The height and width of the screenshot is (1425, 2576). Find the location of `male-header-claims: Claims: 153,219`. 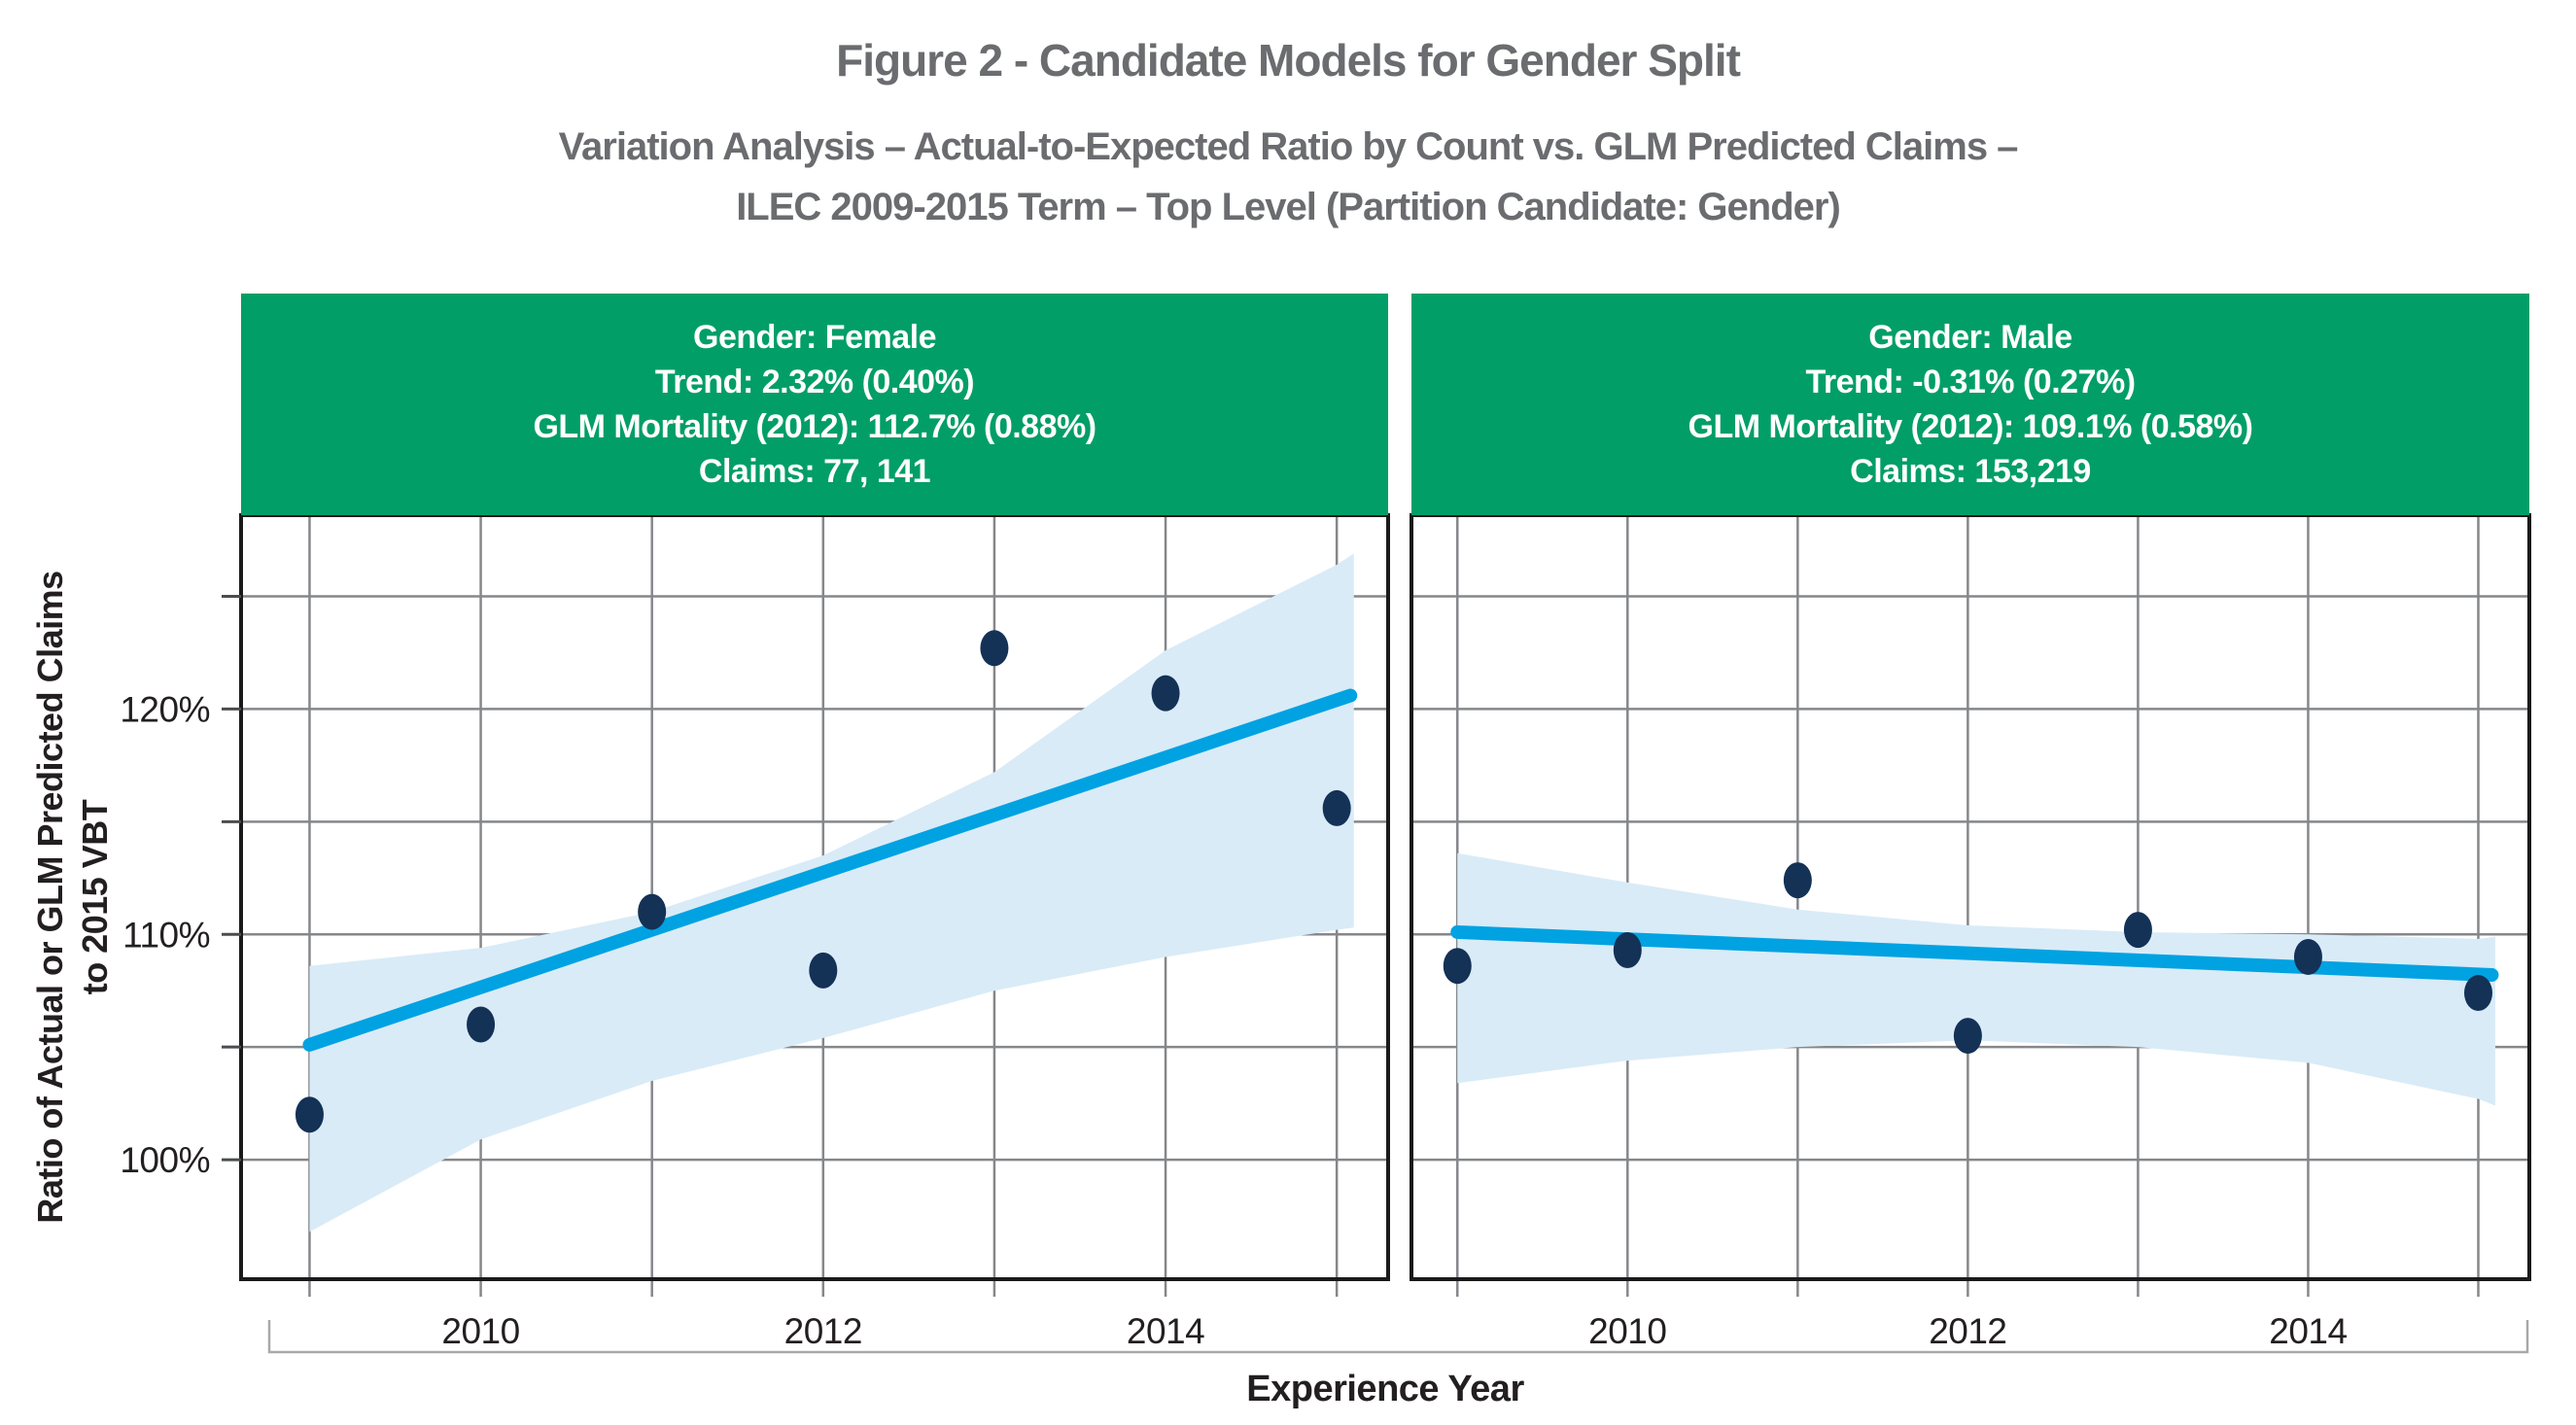

male-header-claims: Claims: 153,219 is located at coordinates (1970, 472).